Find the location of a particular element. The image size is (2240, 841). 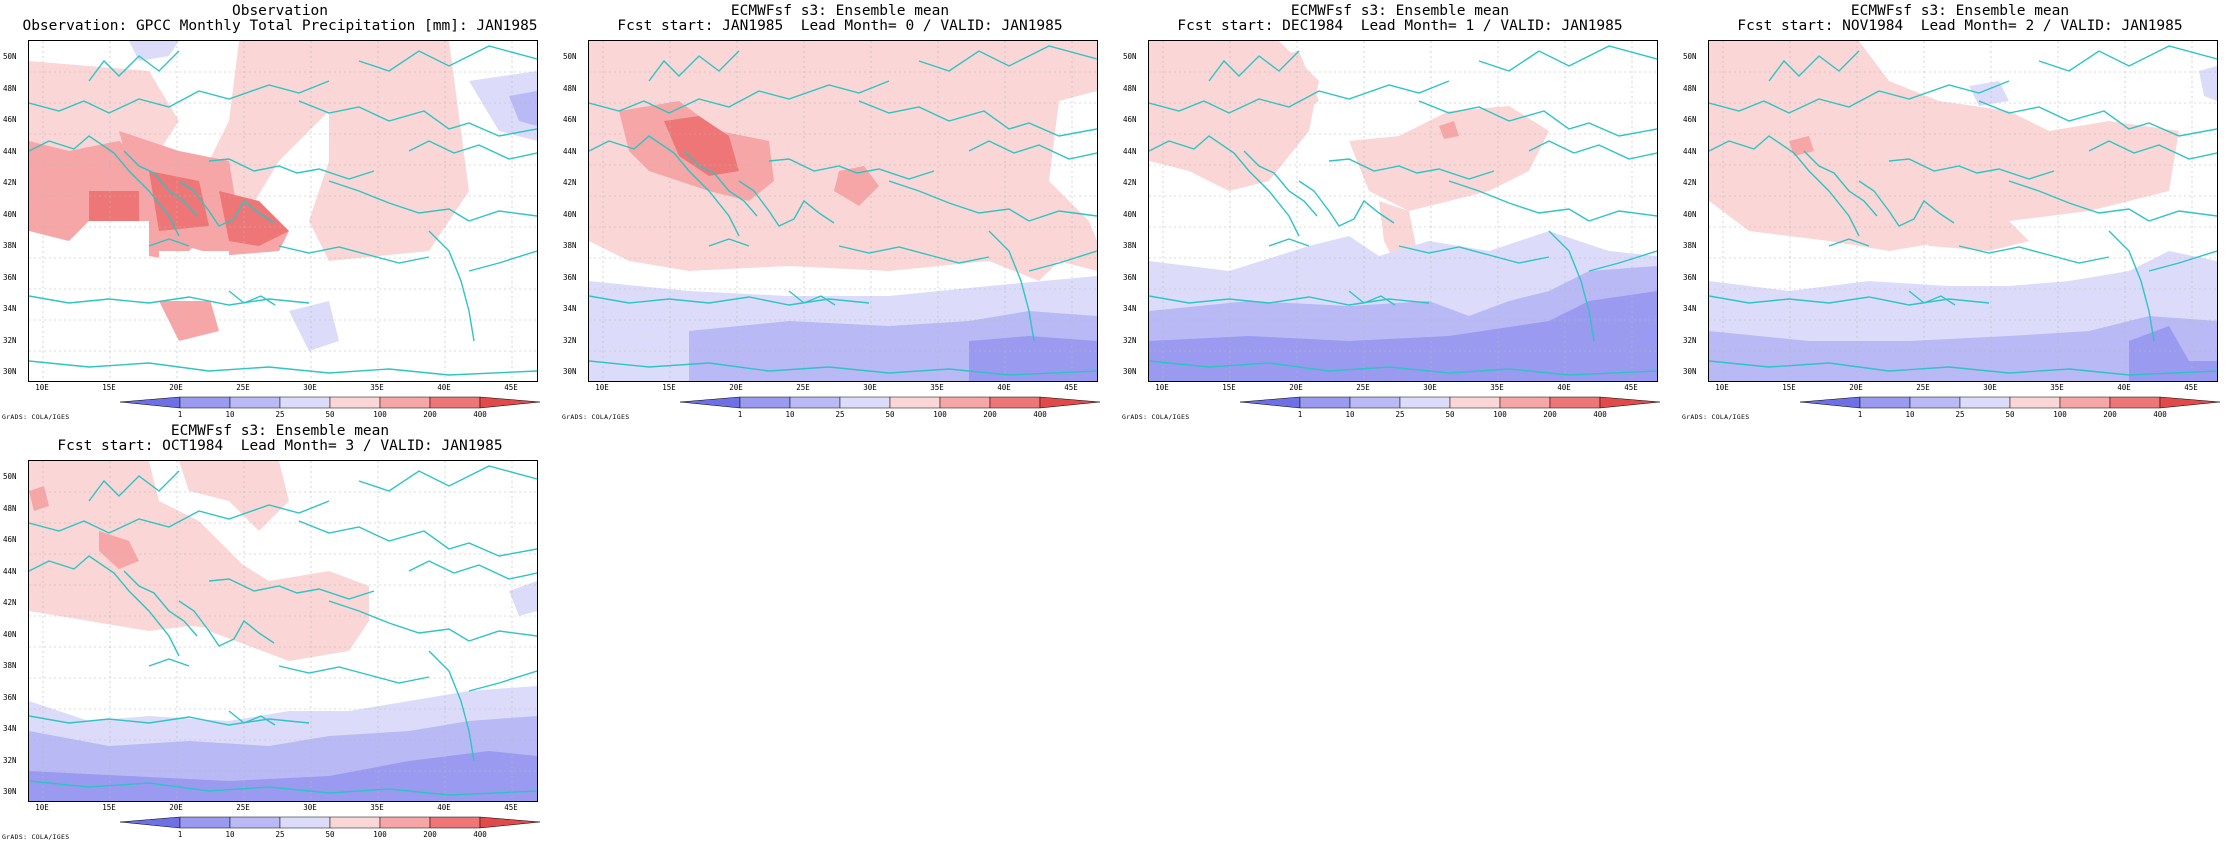

colorbar-label: 400 is located at coordinates (2160, 414).